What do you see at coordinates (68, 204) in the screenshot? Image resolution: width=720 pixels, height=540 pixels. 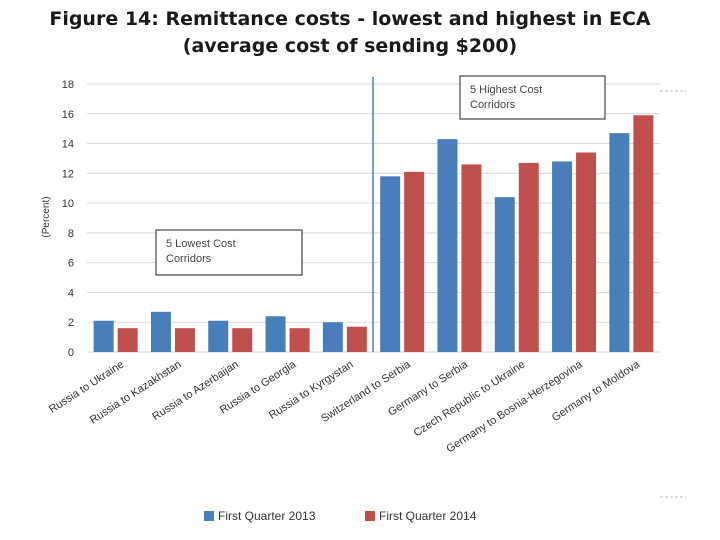 I see `y-tick-label-10: 10` at bounding box center [68, 204].